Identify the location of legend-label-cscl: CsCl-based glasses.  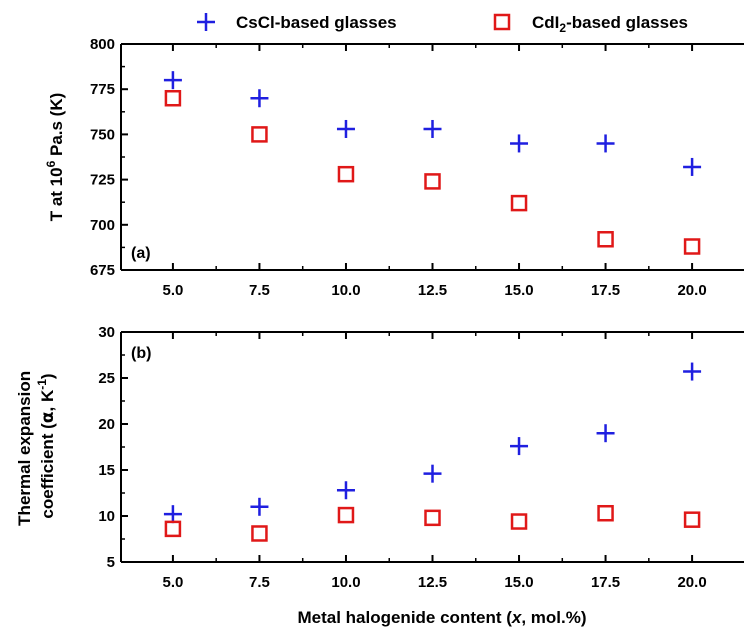
(316, 22).